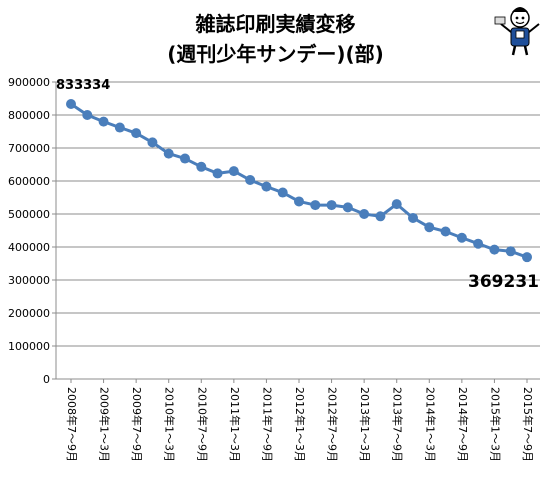 Image resolution: width=551 pixels, height=478 pixels. Describe the element at coordinates (463, 424) in the screenshot. I see `x-tick-label: 2014年7～9月` at that location.